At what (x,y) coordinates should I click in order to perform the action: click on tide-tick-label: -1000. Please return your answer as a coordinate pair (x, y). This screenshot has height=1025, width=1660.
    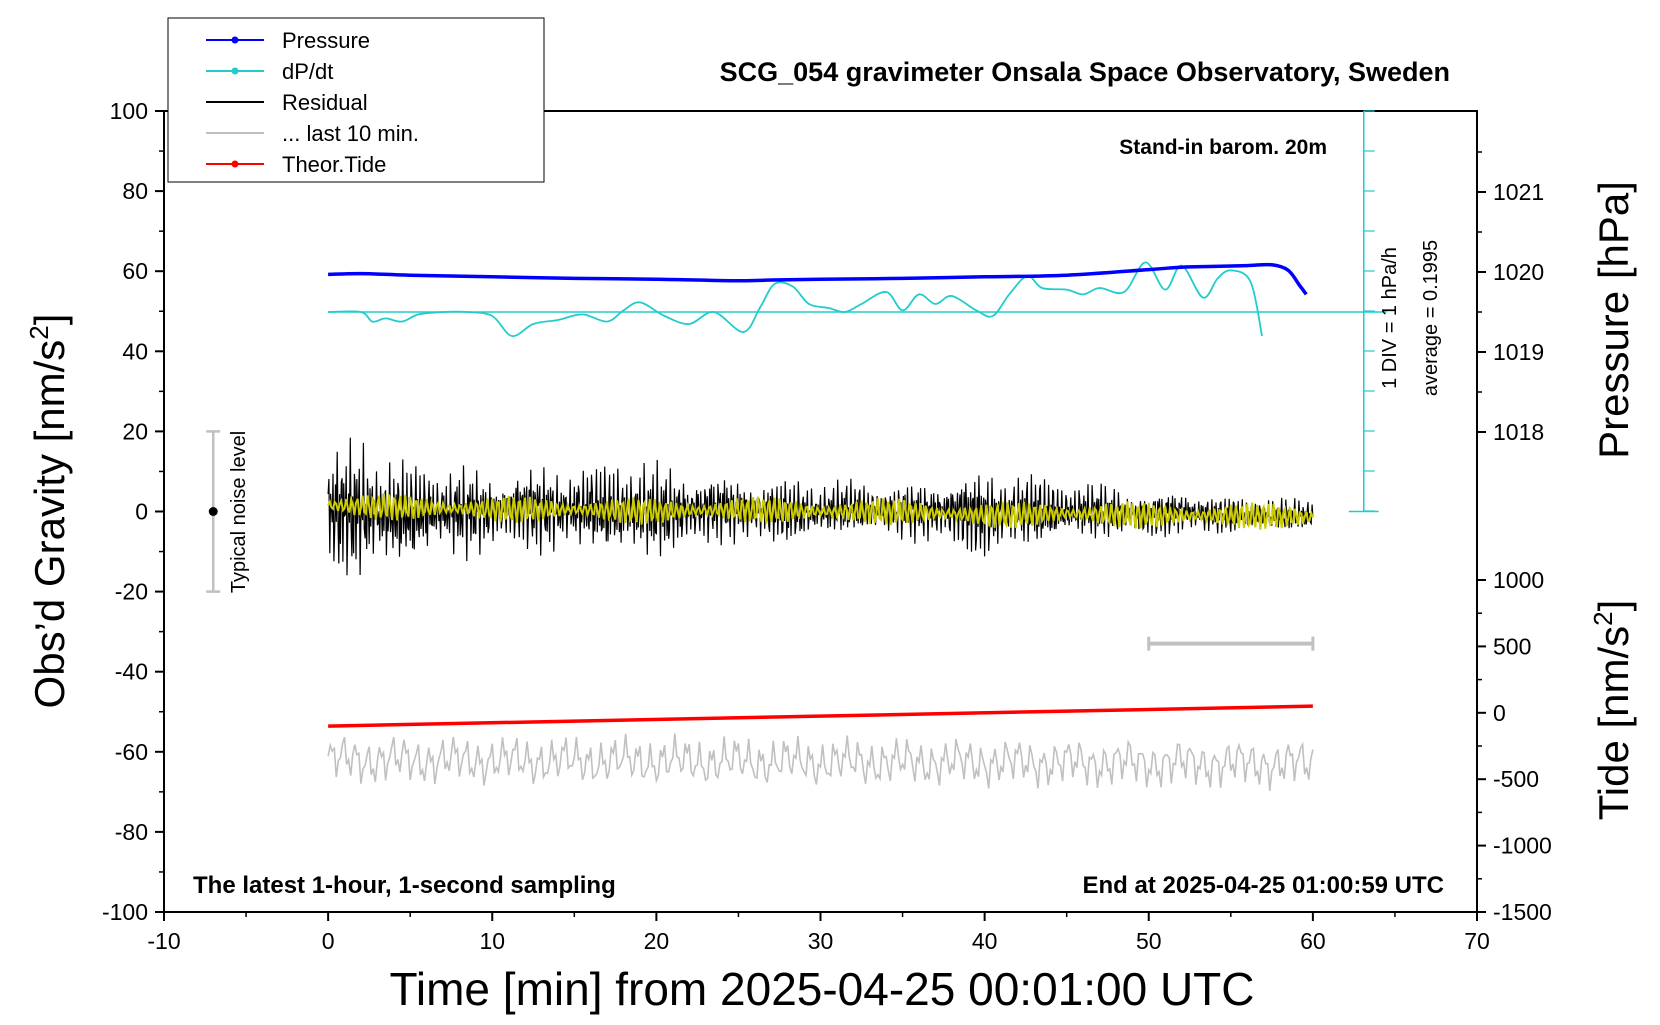
    Looking at the image, I should click on (1522, 846).